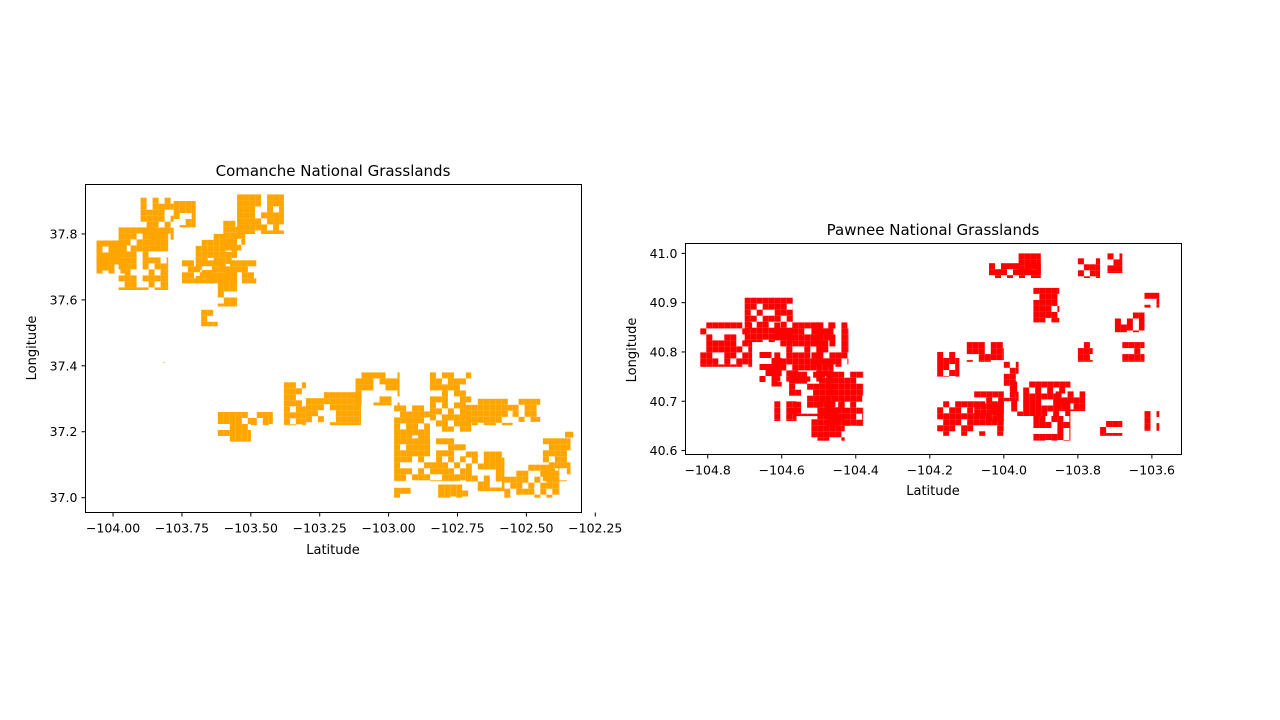 Image resolution: width=1280 pixels, height=720 pixels. What do you see at coordinates (856, 470) in the screenshot?
I see `pawnee-x-tick-label: −104.4` at bounding box center [856, 470].